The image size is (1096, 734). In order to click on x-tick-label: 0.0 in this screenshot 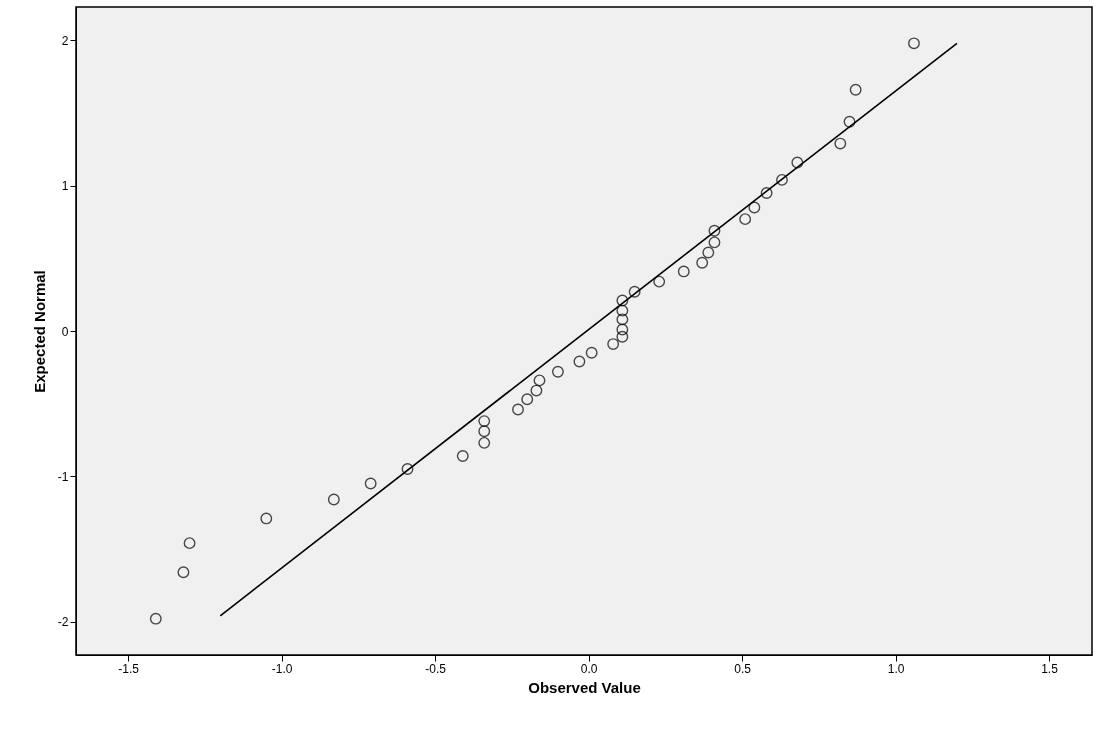, I will do `click(589, 668)`.